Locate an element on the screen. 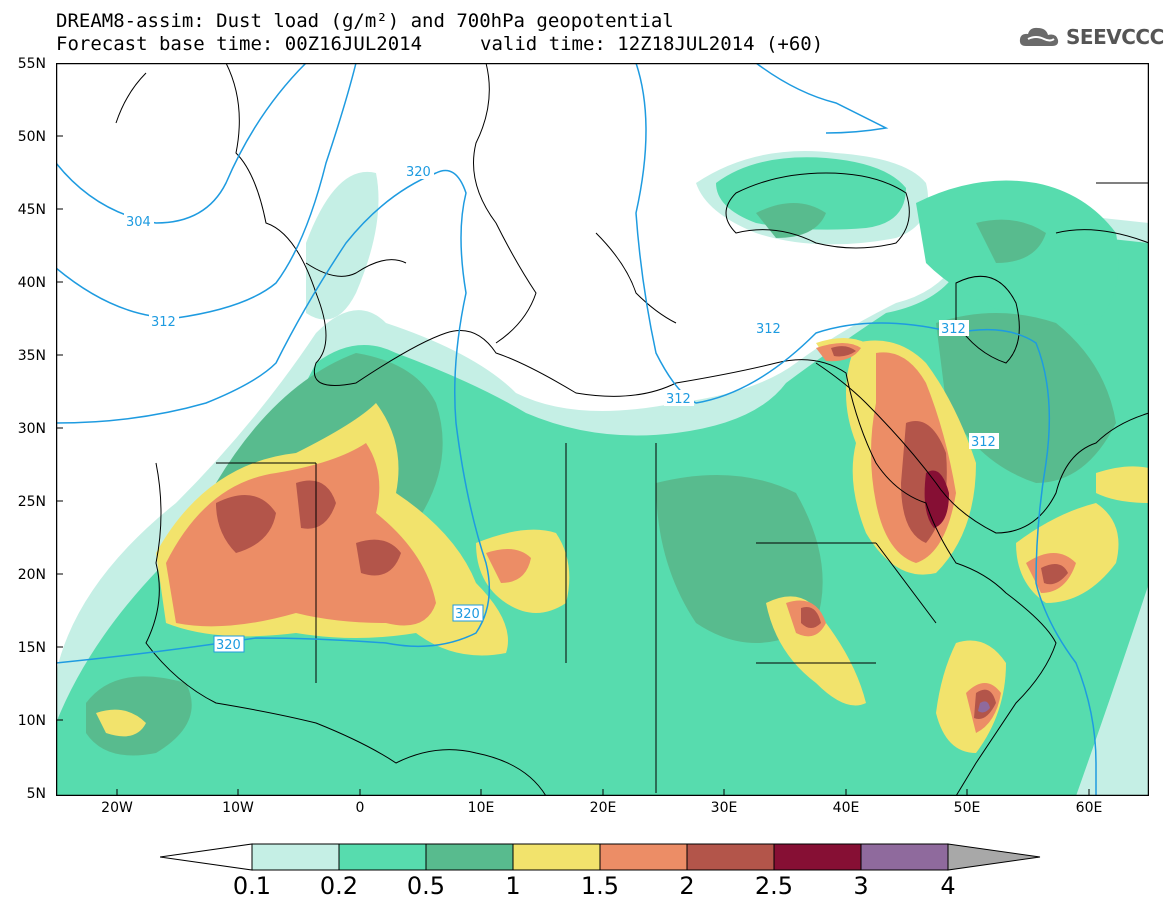 The height and width of the screenshot is (907, 1165). contour-label: 304 is located at coordinates (138, 222).